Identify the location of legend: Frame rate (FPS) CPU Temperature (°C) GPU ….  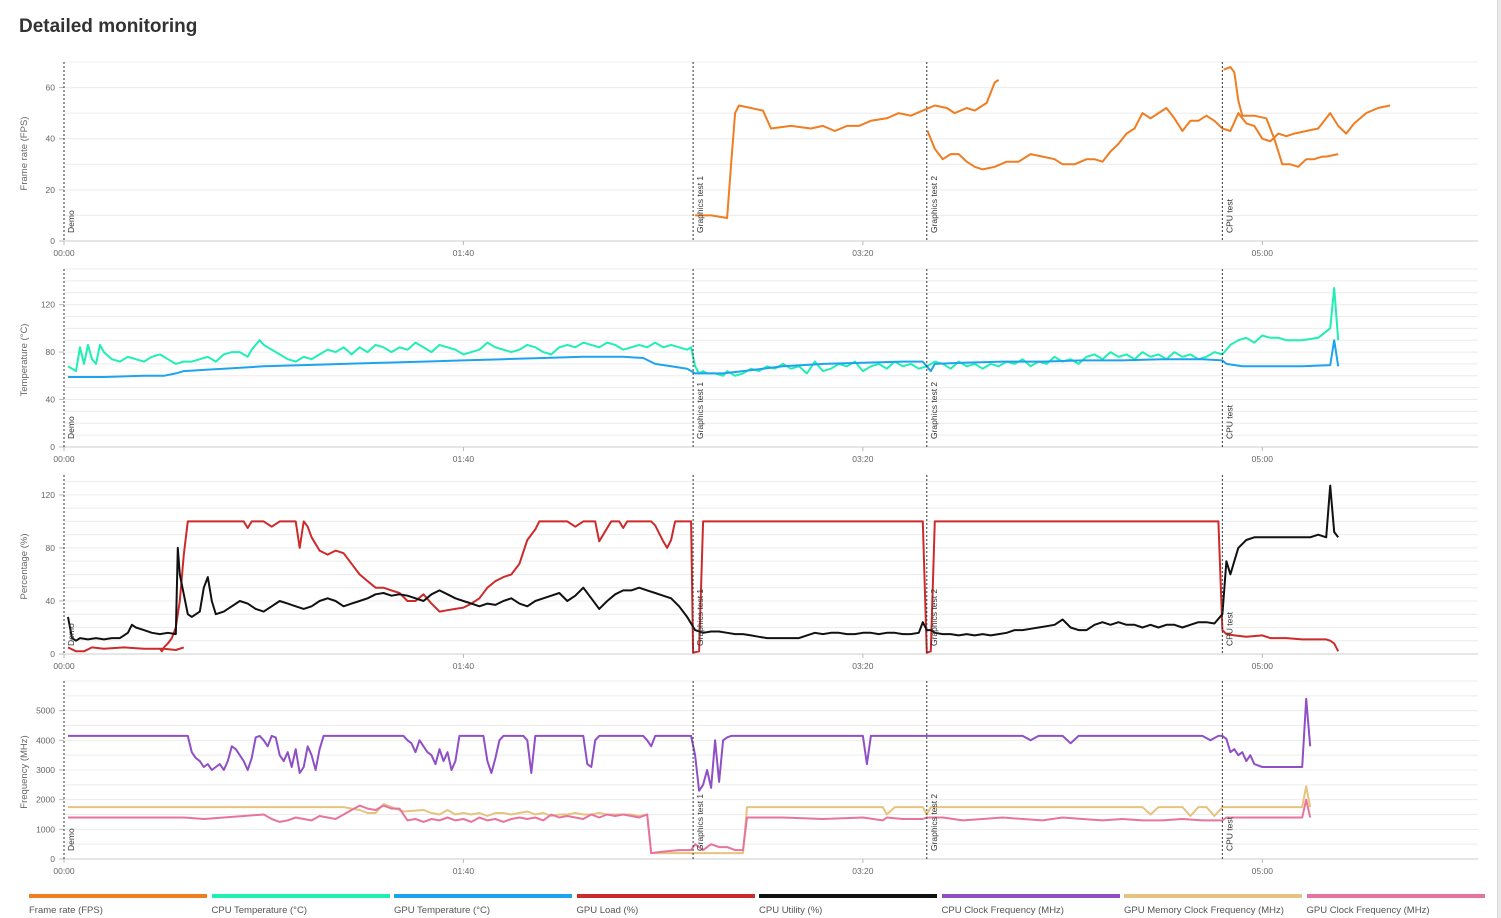
(759, 906).